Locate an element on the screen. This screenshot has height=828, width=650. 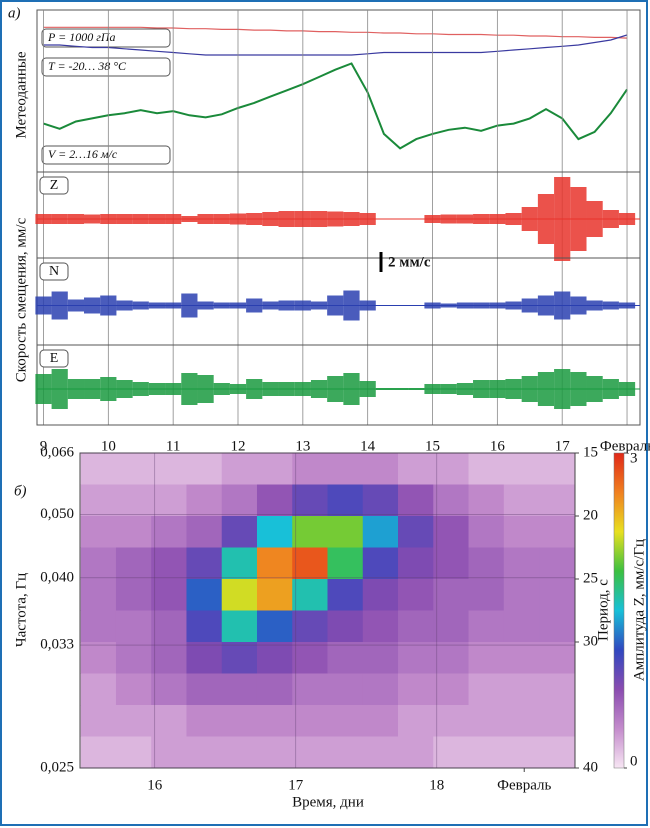
x-tick-label: 12 is located at coordinates (238, 446).